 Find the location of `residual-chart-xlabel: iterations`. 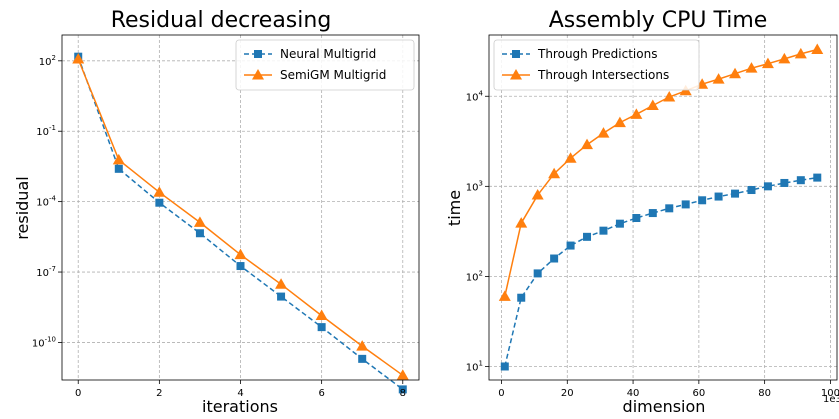

residual-chart-xlabel: iterations is located at coordinates (240, 406).